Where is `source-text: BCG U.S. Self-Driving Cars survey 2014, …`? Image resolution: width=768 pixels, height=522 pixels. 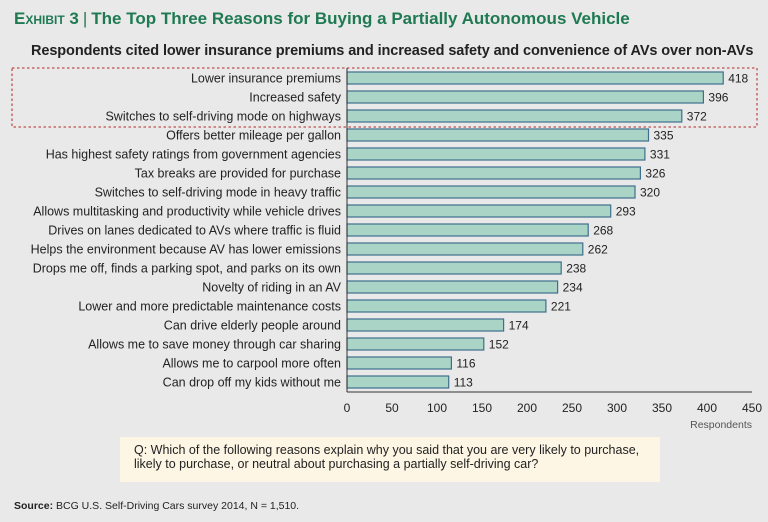
source-text: BCG U.S. Self-Driving Cars survey 2014, … is located at coordinates (178, 506).